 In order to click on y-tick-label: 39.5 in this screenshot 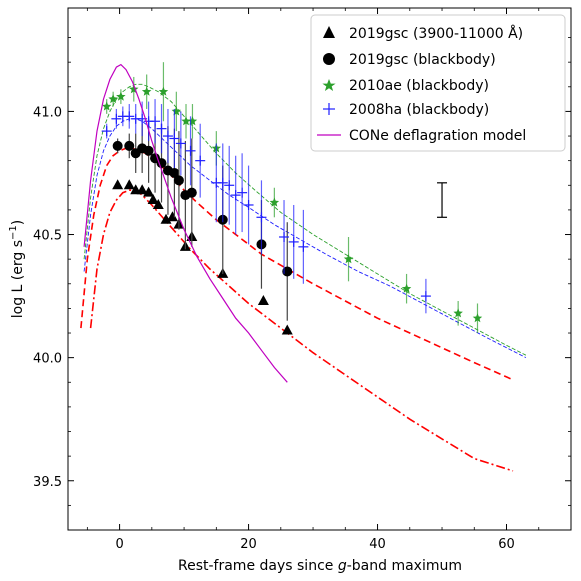, I will do `click(47, 482)`.